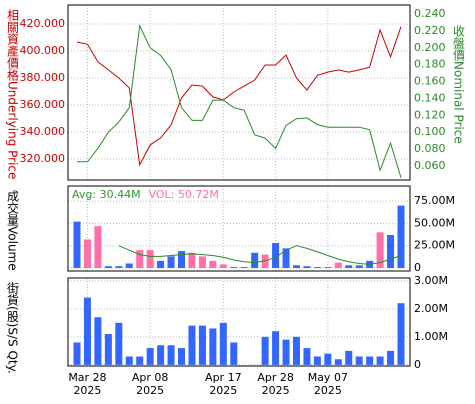 This screenshot has width=475, height=404. I want to click on annotation: VOL: 50.72M, so click(184, 194).